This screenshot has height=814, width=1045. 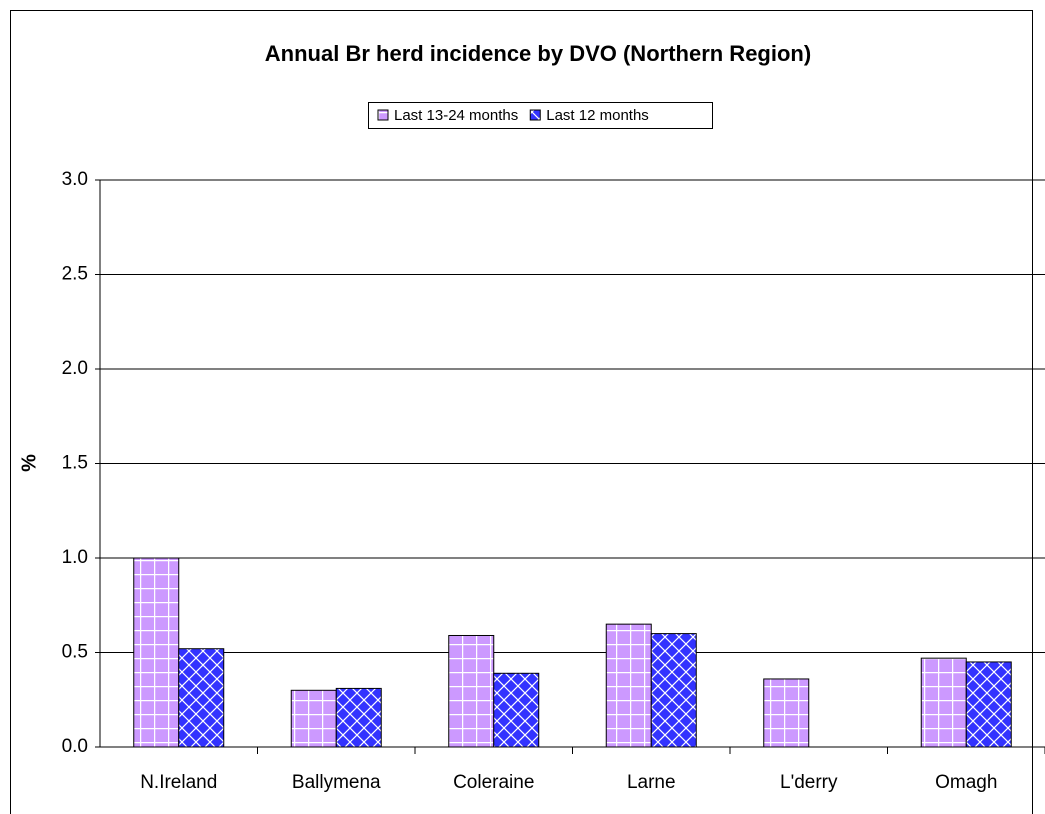 What do you see at coordinates (809, 782) in the screenshot?
I see `x-tick-label: L'derry` at bounding box center [809, 782].